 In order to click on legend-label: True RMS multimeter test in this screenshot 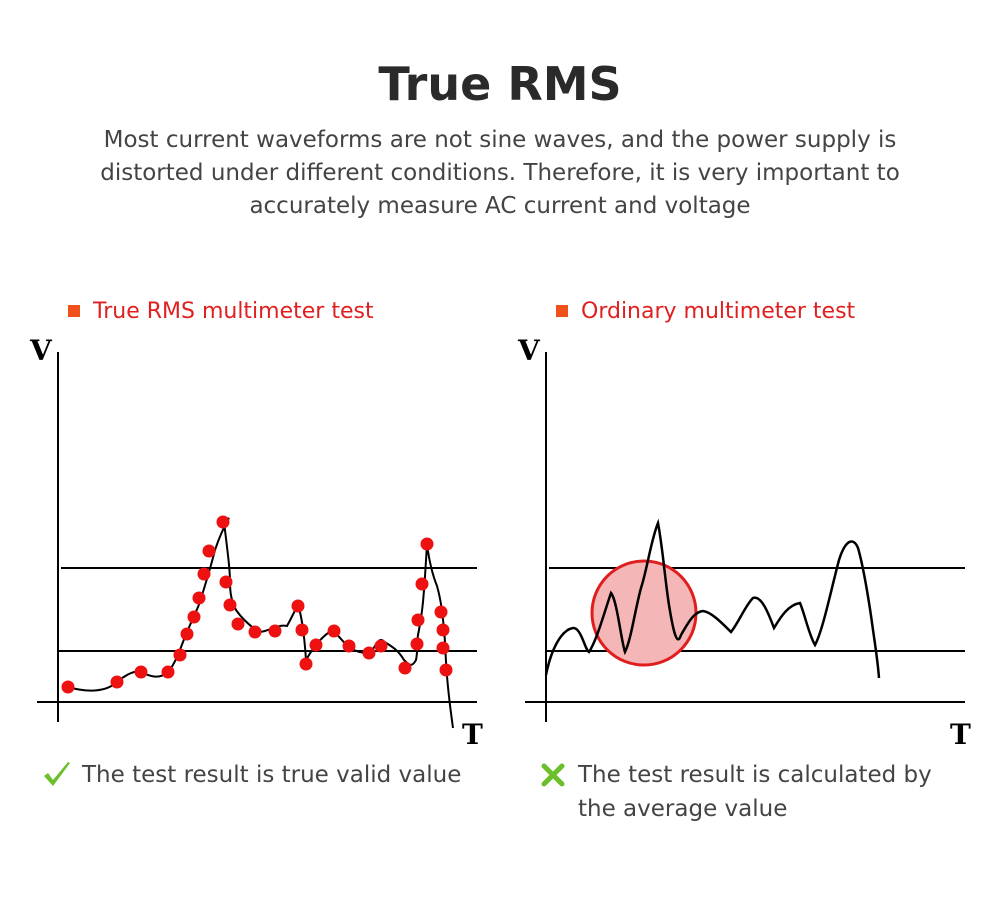, I will do `click(233, 311)`.